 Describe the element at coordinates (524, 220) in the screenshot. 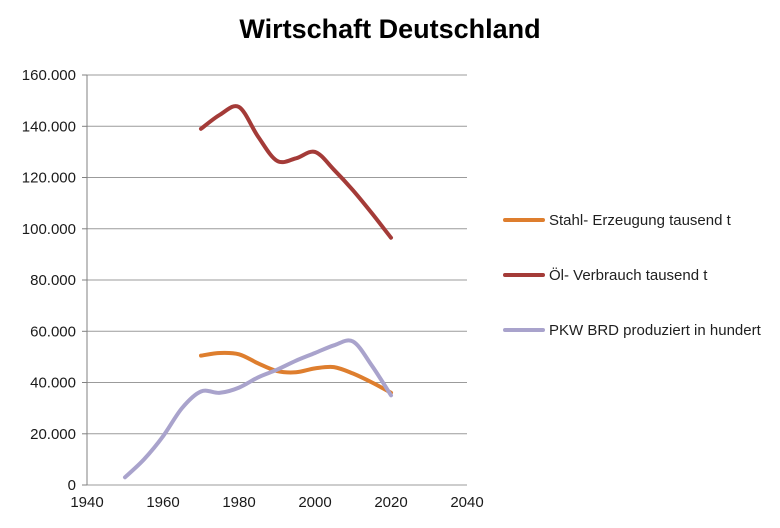

I see `stahl-line-swatch` at that location.